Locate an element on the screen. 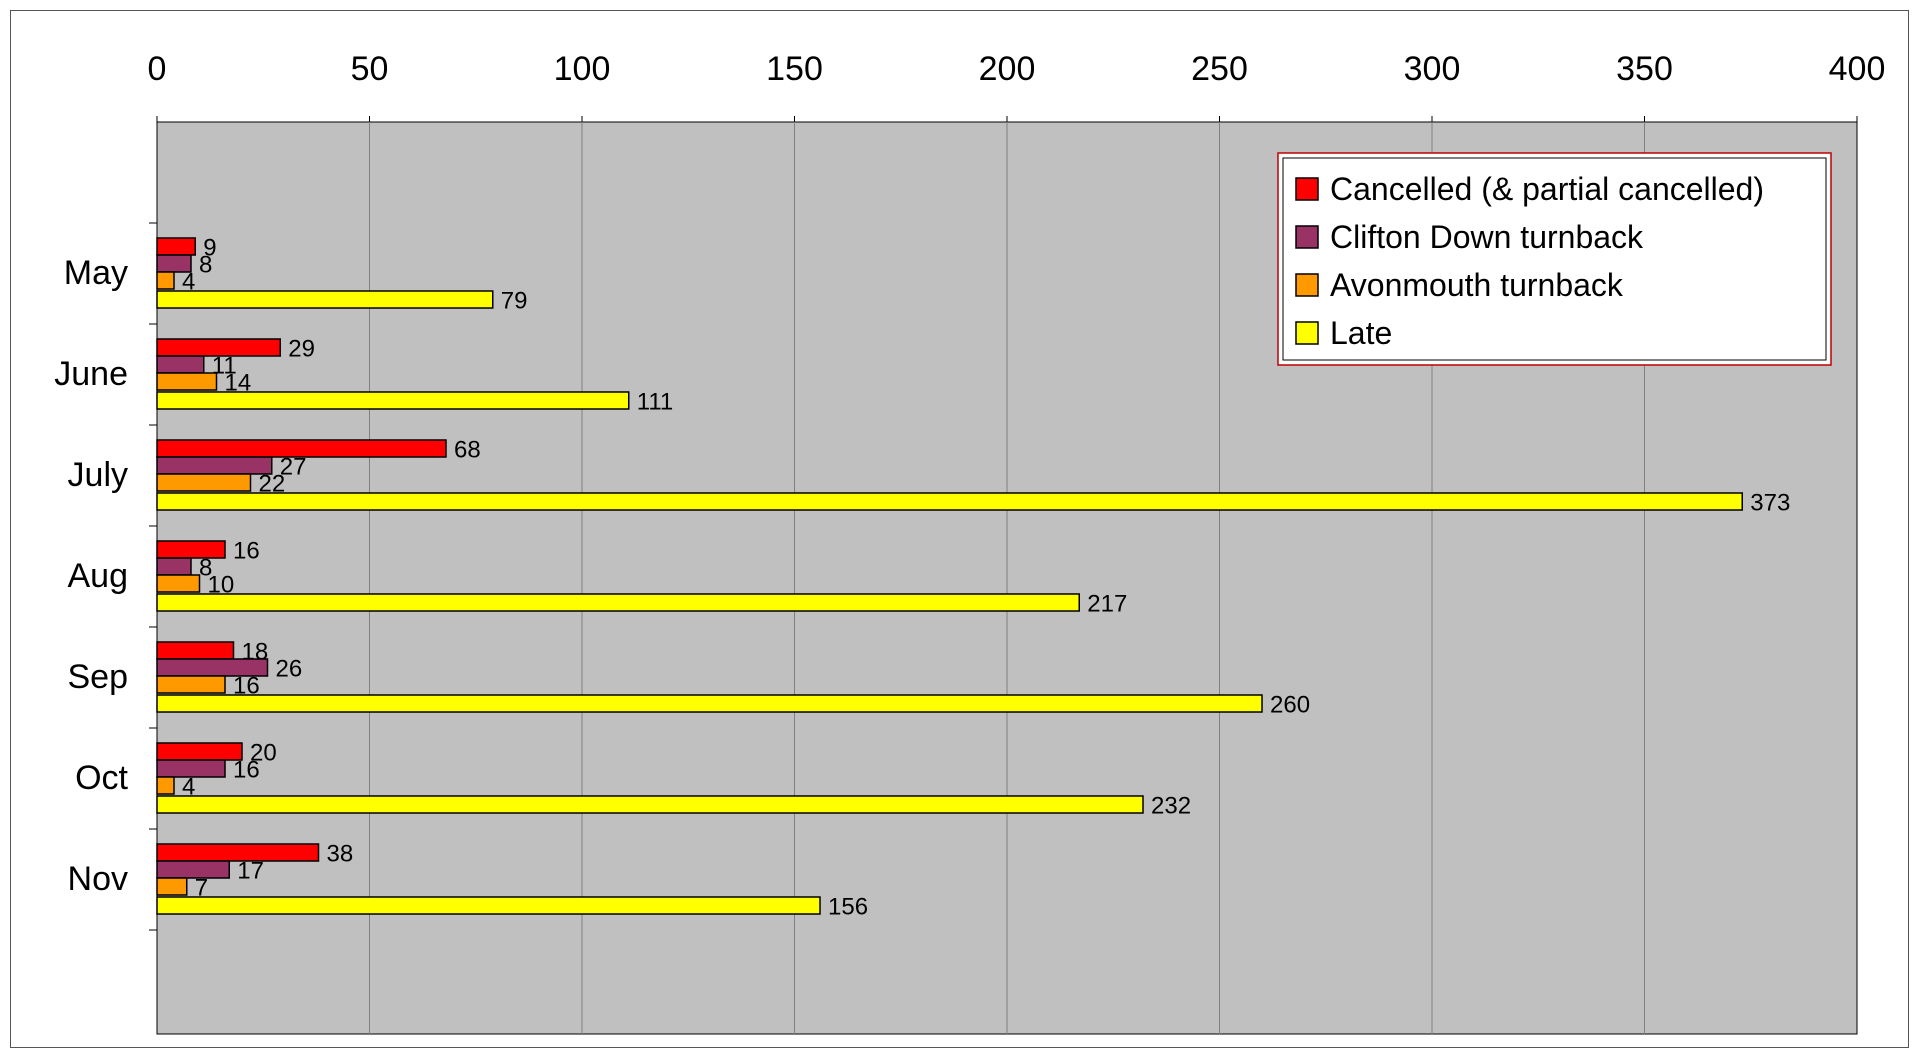 The width and height of the screenshot is (1919, 1058). data-label: 156 is located at coordinates (848, 907).